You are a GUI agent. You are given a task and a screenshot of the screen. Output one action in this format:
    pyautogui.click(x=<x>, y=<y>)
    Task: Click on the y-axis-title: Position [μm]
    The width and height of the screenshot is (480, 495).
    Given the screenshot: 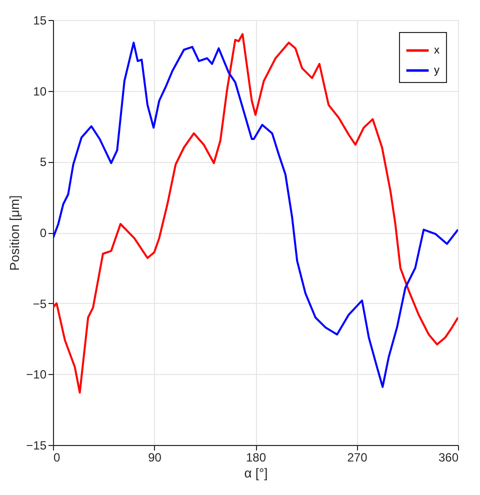 What is the action you would take?
    pyautogui.click(x=14, y=233)
    